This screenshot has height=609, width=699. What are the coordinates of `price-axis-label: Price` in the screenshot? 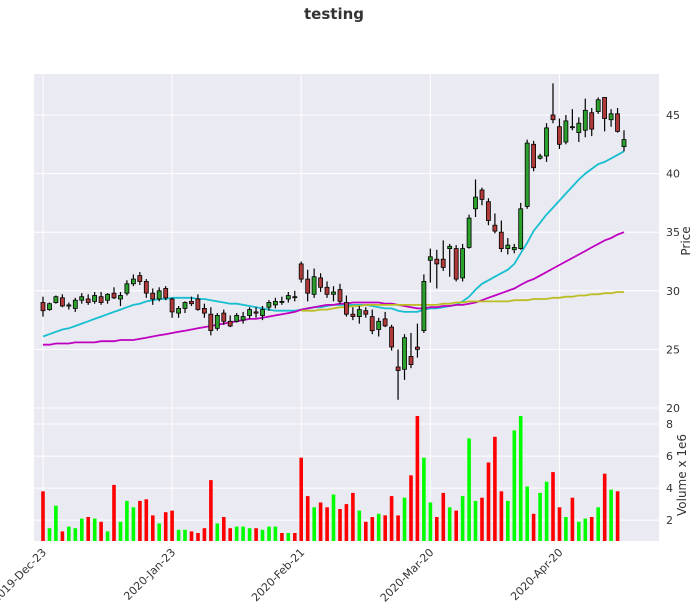 It's located at (686, 240).